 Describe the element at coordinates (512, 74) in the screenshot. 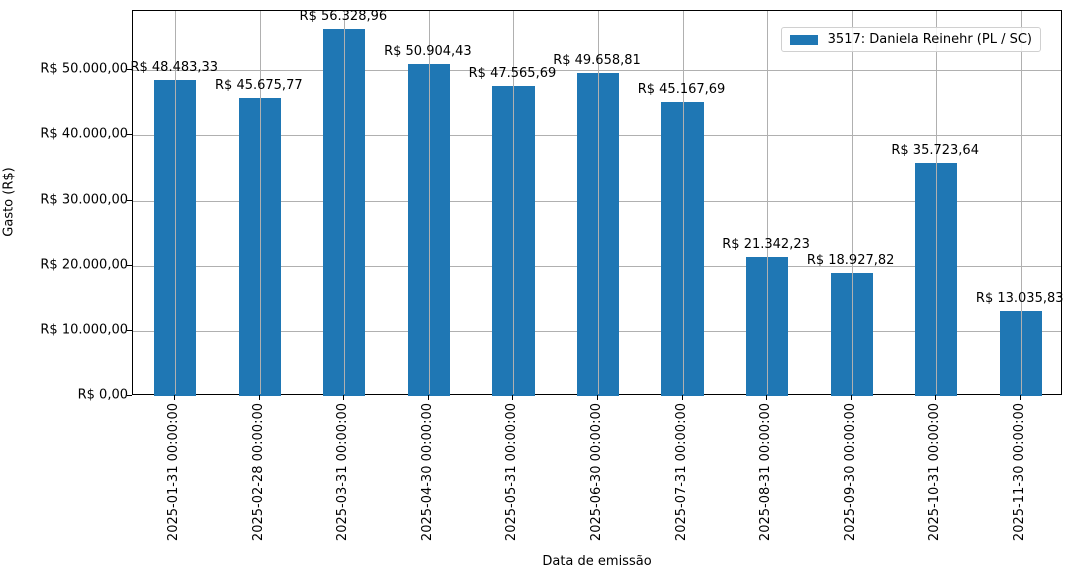

I see `bar-value-label: R$ 47.565,69` at that location.